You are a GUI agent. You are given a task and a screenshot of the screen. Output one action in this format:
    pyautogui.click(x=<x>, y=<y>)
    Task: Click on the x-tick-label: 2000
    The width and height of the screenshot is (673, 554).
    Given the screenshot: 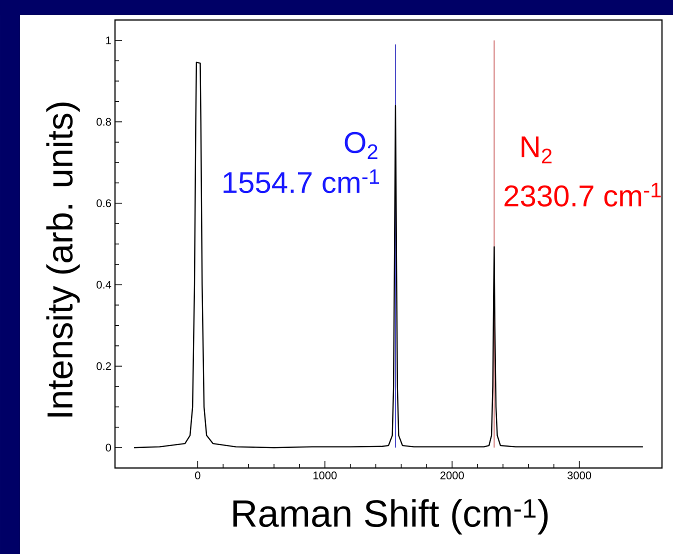 What is the action you would take?
    pyautogui.click(x=452, y=476)
    